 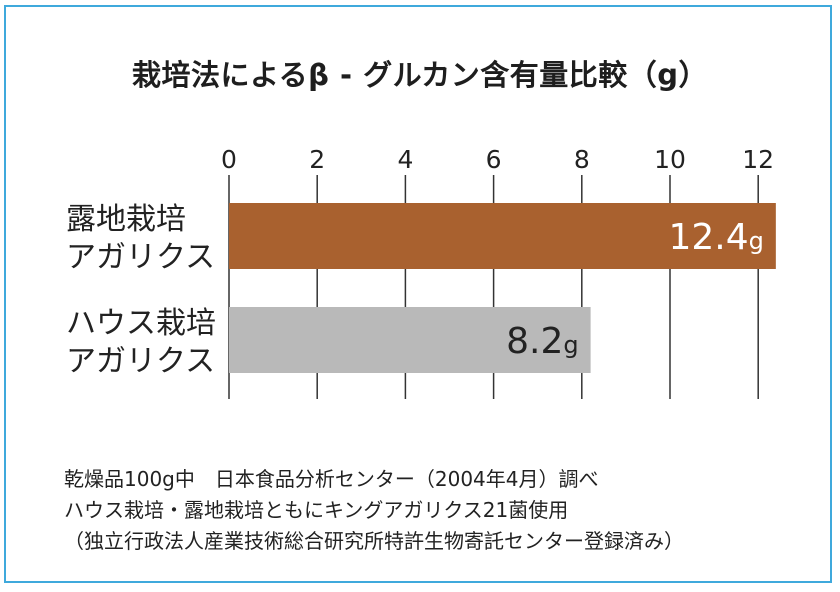 What do you see at coordinates (374, 541) in the screenshot?
I see `footnote-3: （独立行政法人産業技術総合研究所特許生物寄託センター登録済み）` at bounding box center [374, 541].